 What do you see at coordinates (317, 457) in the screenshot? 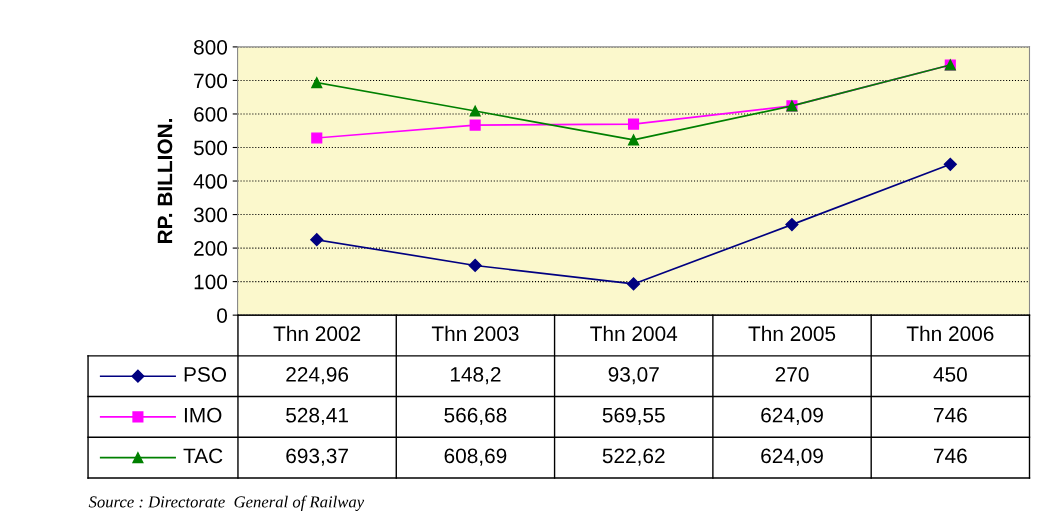
I see `data-label: 693,37` at bounding box center [317, 457].